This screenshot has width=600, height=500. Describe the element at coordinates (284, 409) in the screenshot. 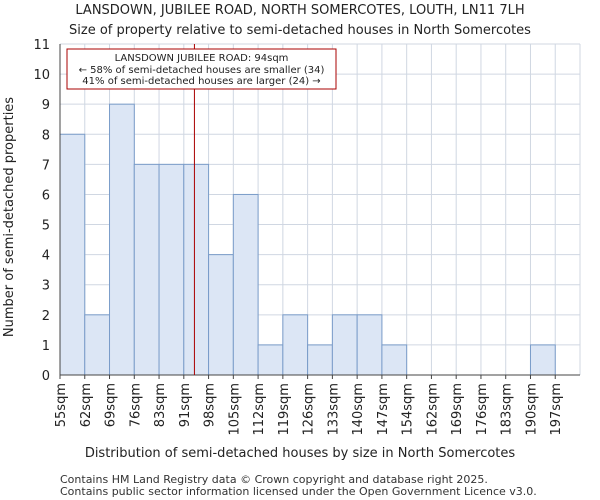

I see `x-tick-label: 119sqm` at that location.